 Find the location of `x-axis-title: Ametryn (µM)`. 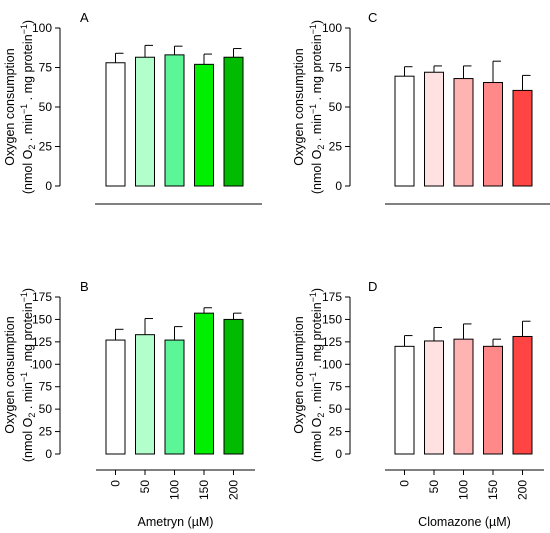

x-axis-title: Ametryn (µM) is located at coordinates (176, 522).